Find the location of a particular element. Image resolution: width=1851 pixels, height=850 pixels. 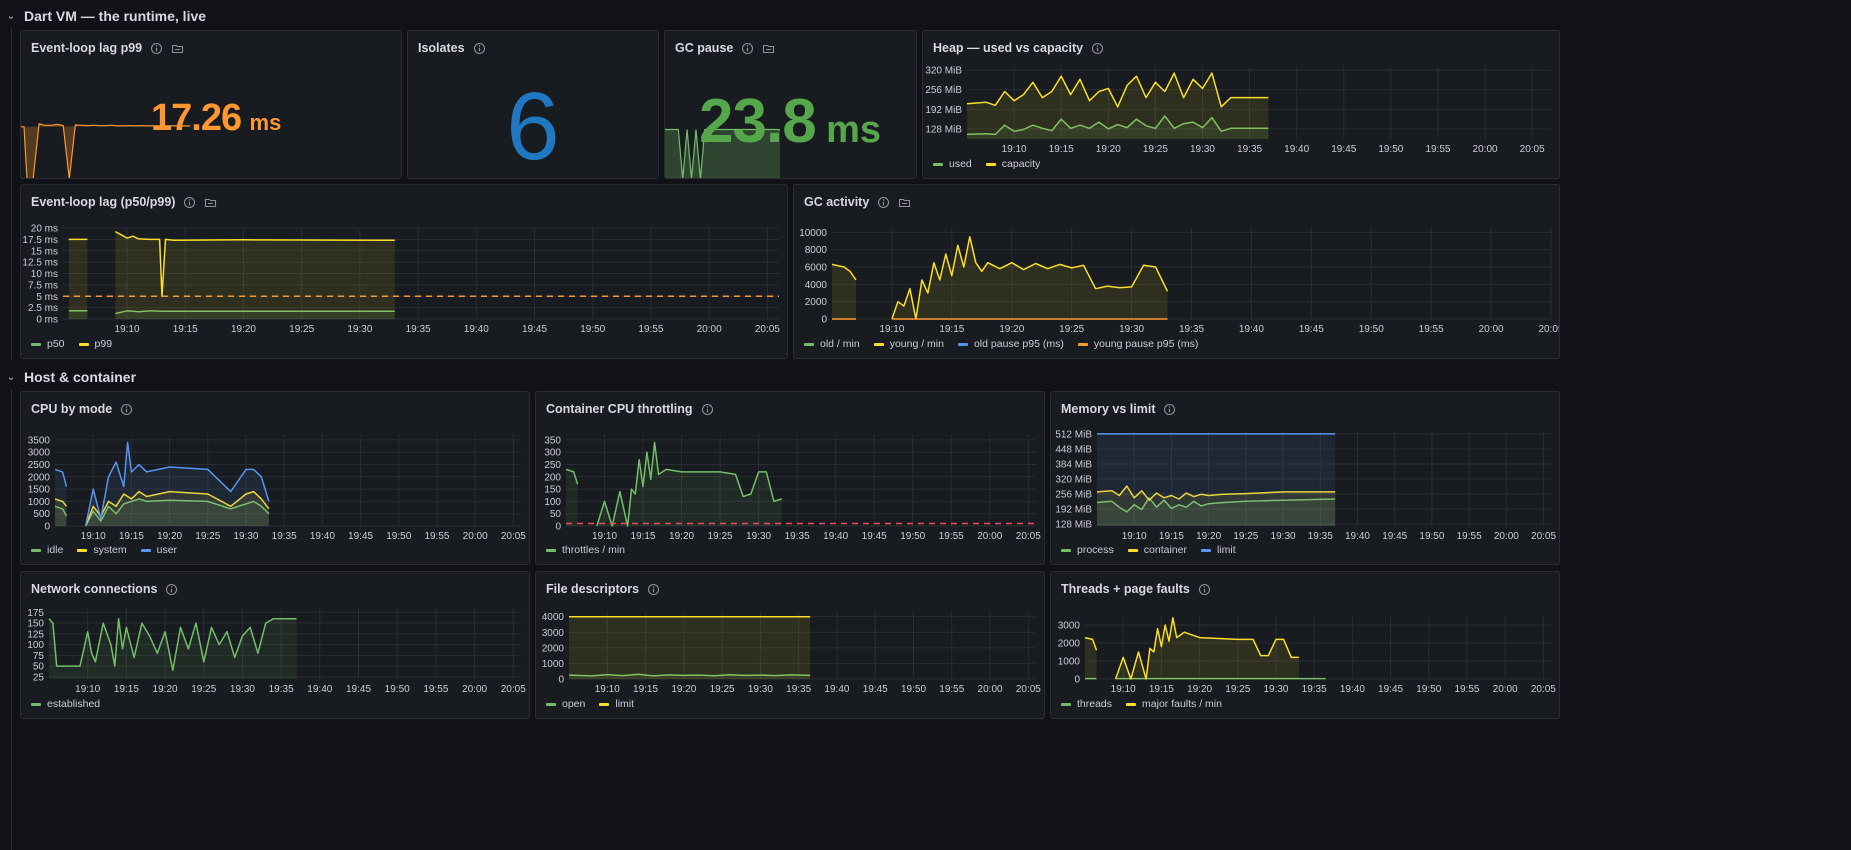

legend: used capacity is located at coordinates (986, 164).